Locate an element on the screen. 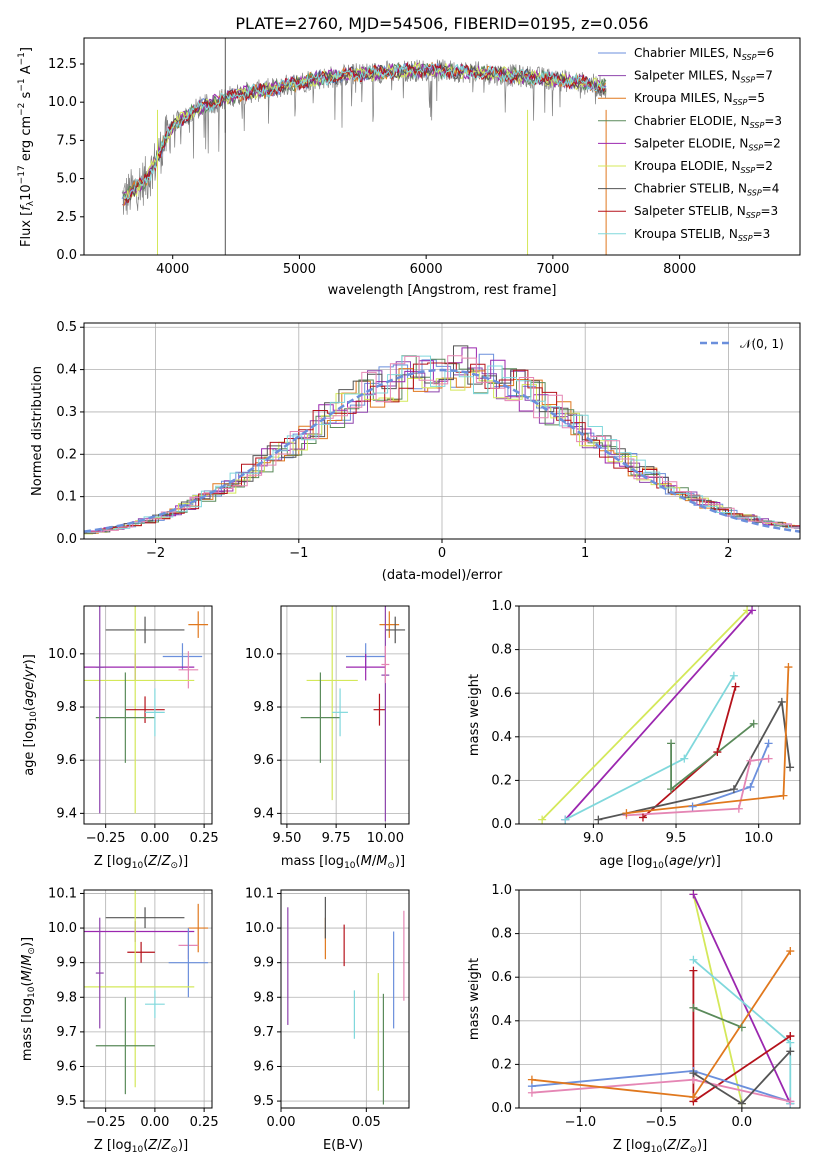  xtick-label: 9.50 is located at coordinates (286, 838).